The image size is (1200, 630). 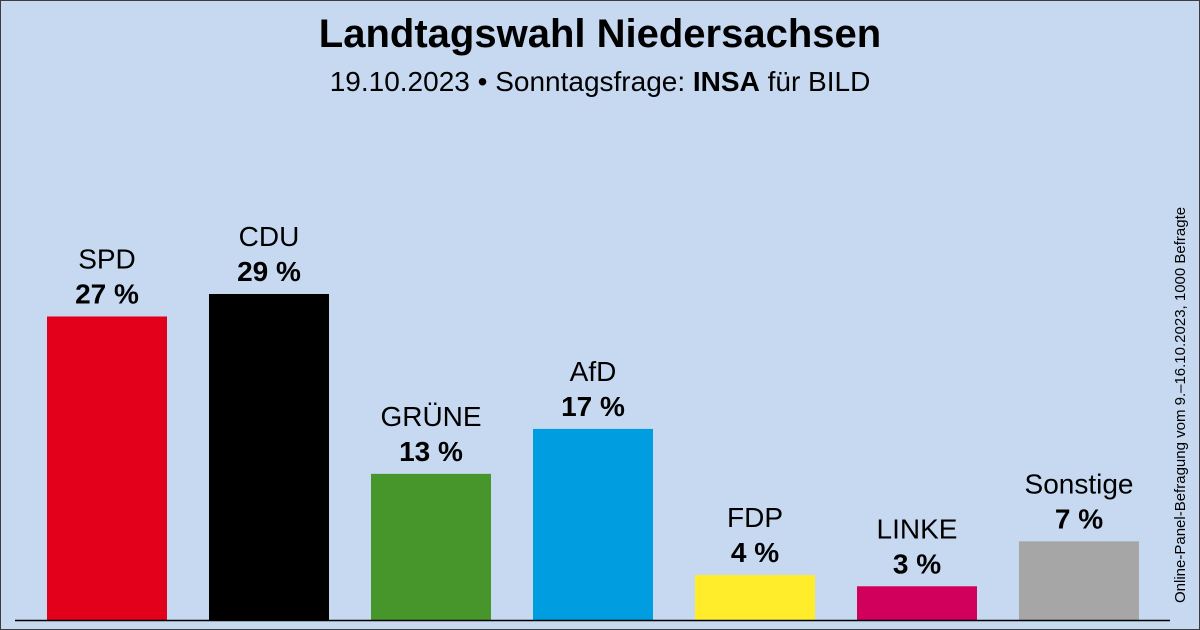 I want to click on subtitle-institute: INSA, so click(x=726, y=81).